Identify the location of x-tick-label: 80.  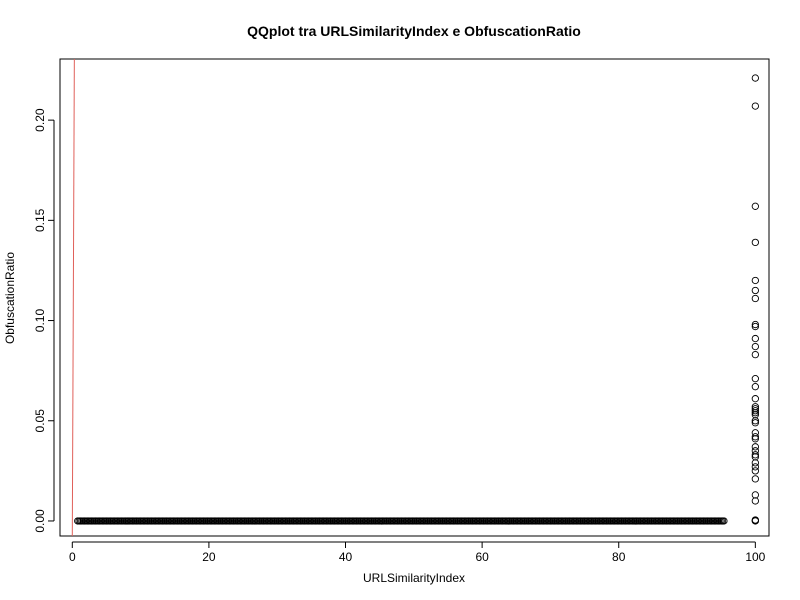
(619, 557).